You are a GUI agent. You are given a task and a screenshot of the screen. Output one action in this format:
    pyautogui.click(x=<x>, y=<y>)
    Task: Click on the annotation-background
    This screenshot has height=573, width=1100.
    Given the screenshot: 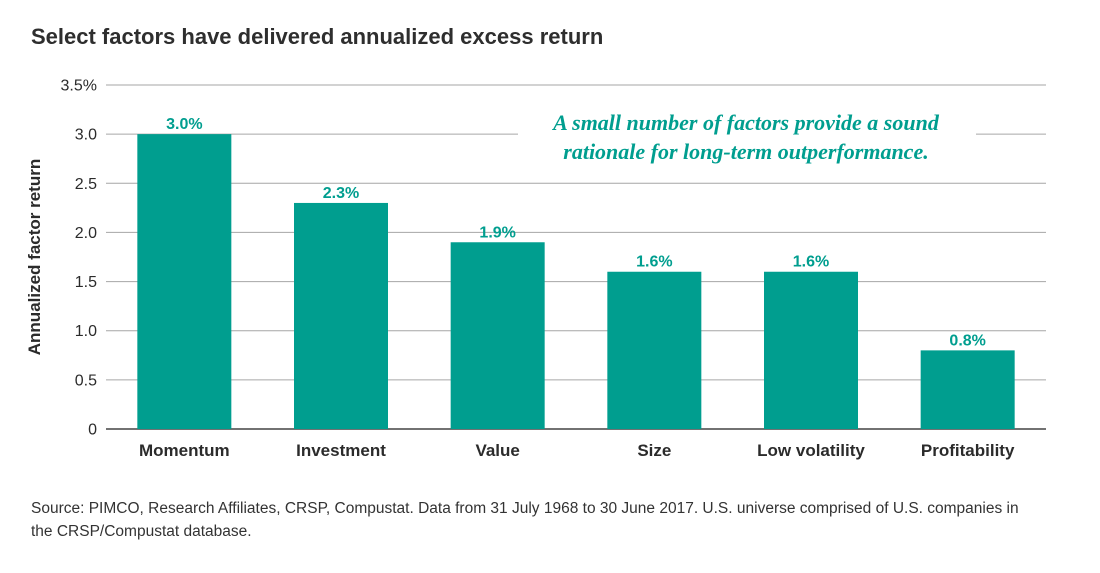 What is the action you would take?
    pyautogui.click(x=747, y=139)
    